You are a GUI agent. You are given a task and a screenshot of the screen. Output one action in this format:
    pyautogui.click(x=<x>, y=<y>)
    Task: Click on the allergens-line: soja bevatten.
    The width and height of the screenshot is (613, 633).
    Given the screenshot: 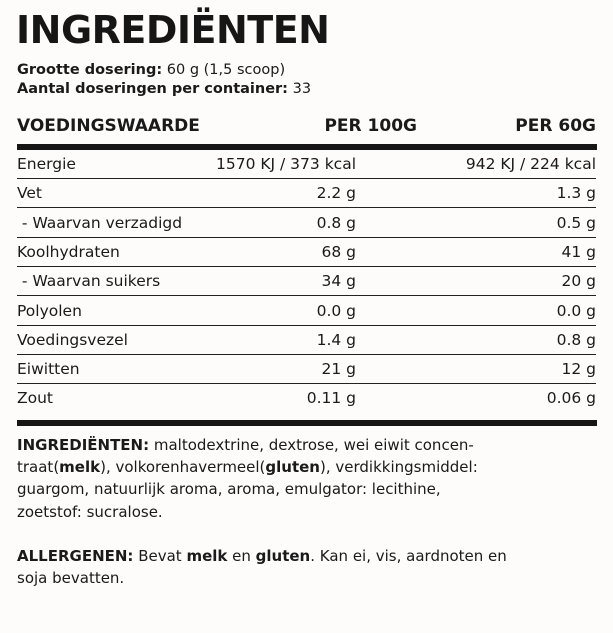 What is the action you would take?
    pyautogui.click(x=71, y=578)
    